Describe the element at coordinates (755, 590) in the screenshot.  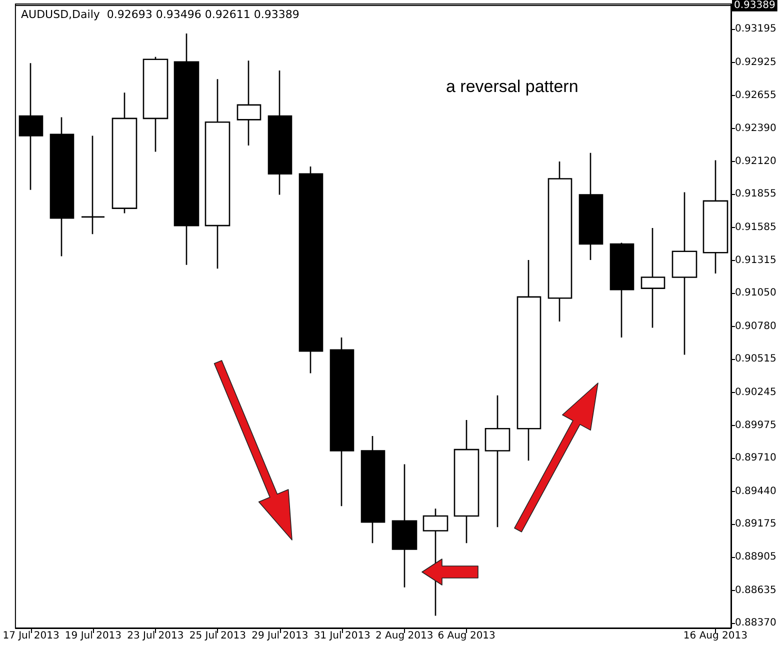
I see `y-tick-label: 0.88635` at that location.